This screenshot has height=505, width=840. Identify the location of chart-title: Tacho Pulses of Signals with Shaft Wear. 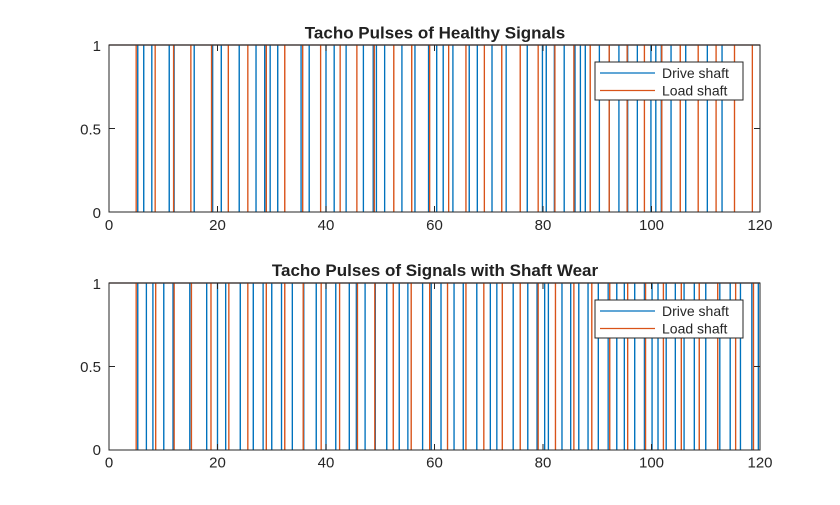
(435, 270).